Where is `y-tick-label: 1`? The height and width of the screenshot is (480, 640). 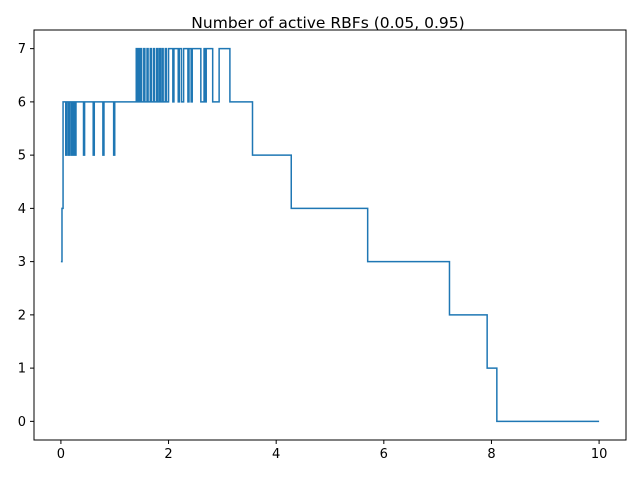
y-tick-label: 1 is located at coordinates (22, 369).